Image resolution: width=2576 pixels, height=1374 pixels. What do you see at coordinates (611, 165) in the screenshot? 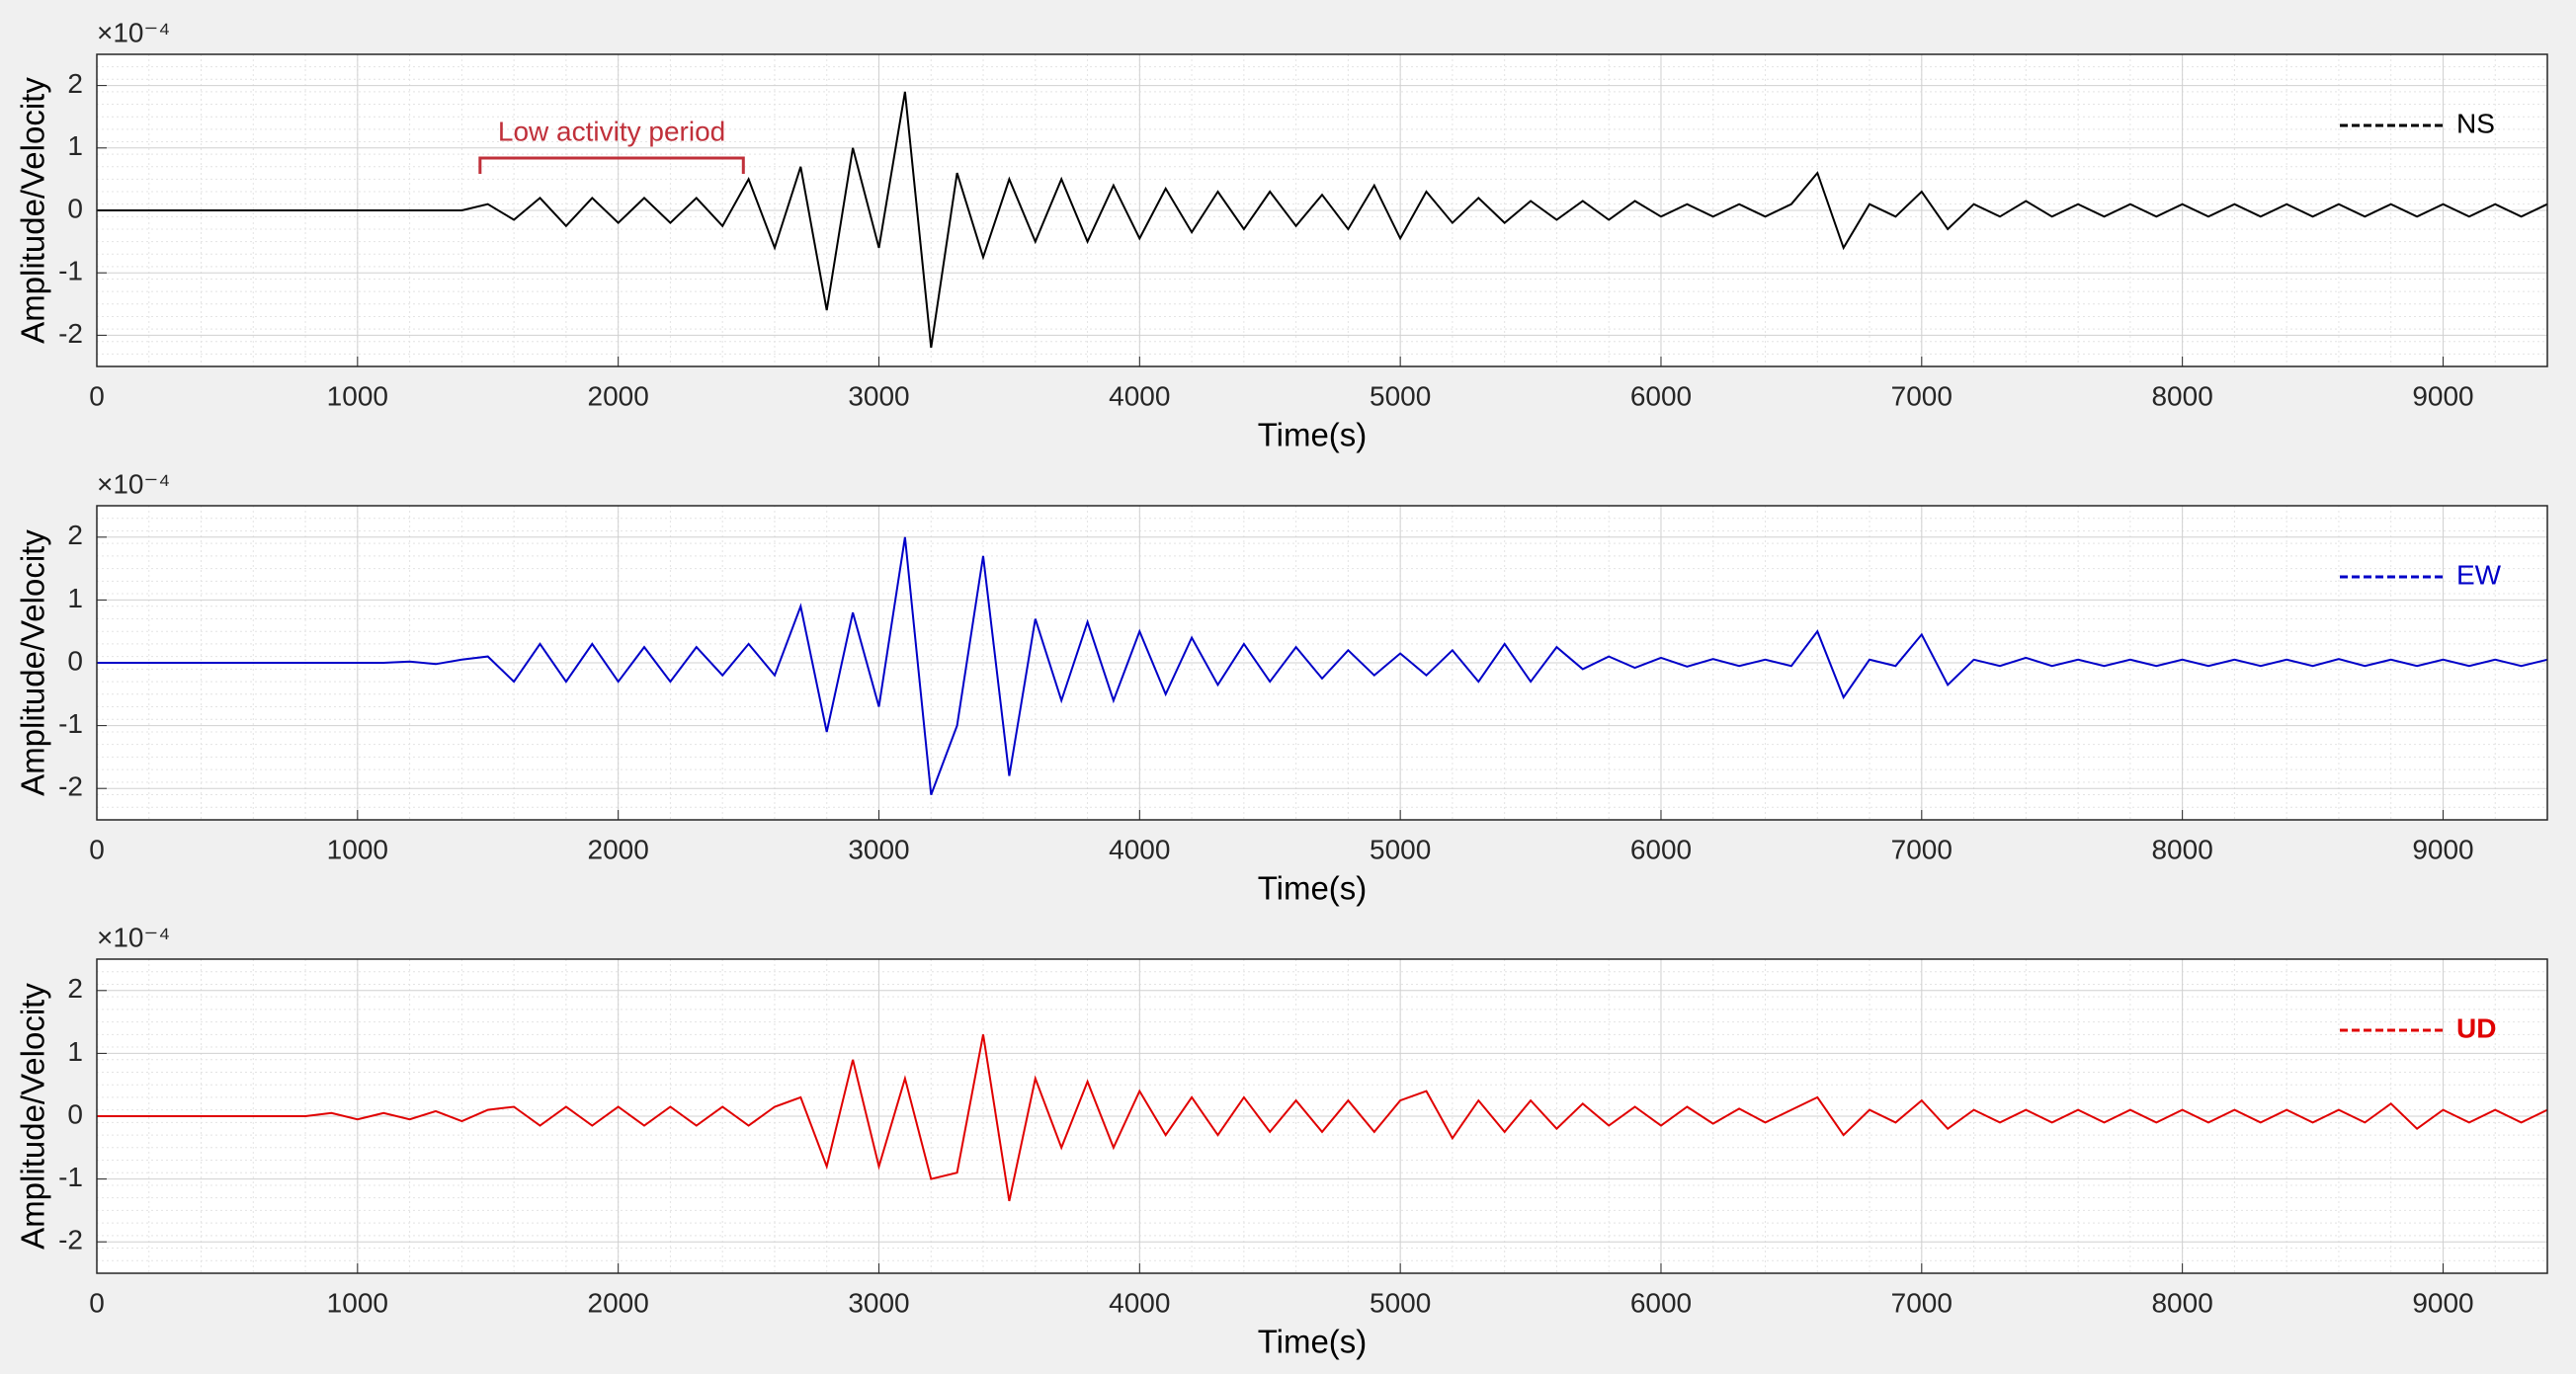
I see `annotation-bracket` at bounding box center [611, 165].